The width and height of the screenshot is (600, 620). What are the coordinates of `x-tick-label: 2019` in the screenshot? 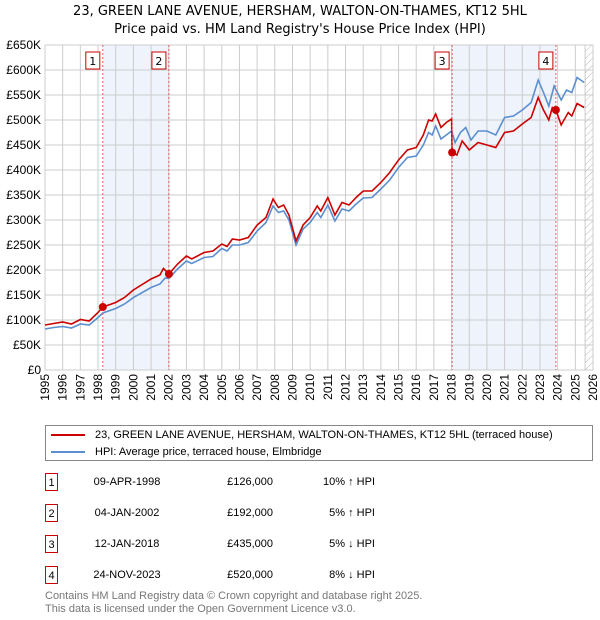 It's located at (469, 387).